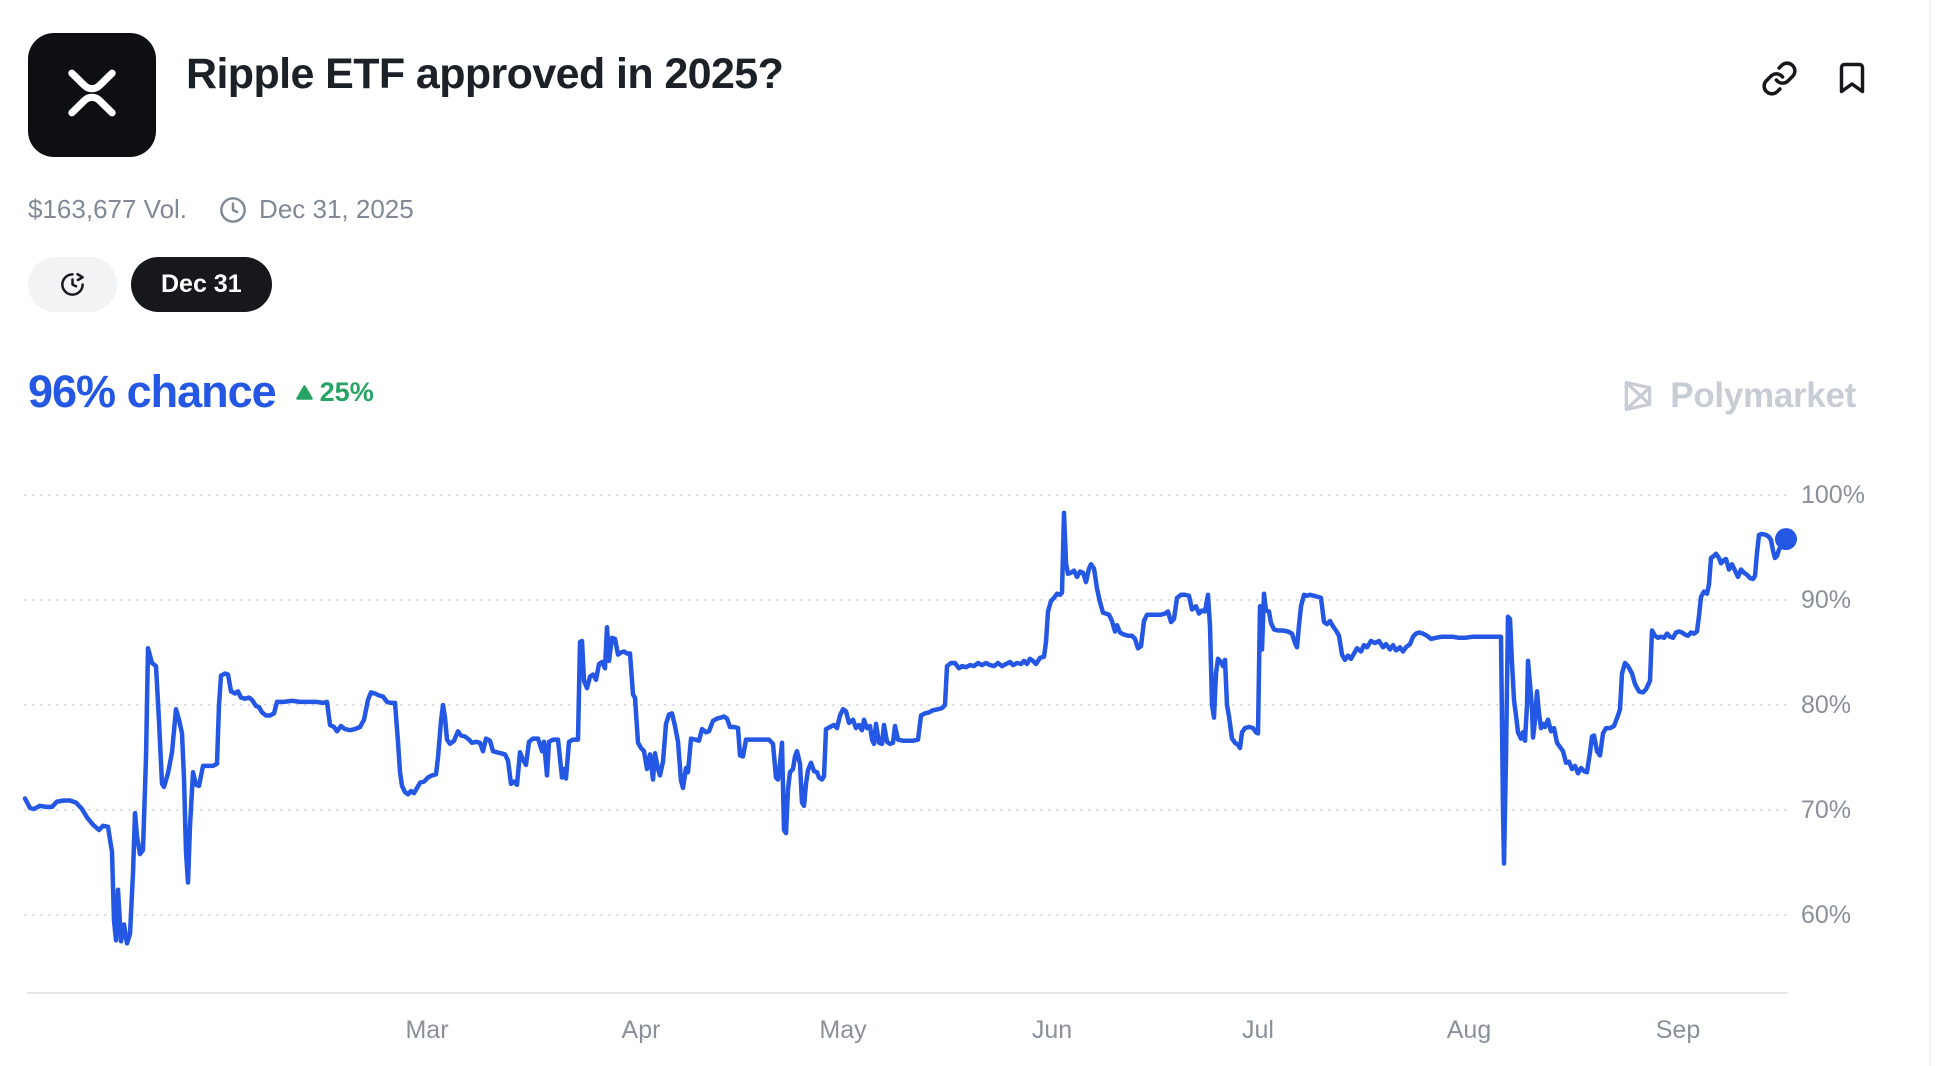 This screenshot has width=1936, height=1066. I want to click on toolbar: Dec 31, so click(150, 284).